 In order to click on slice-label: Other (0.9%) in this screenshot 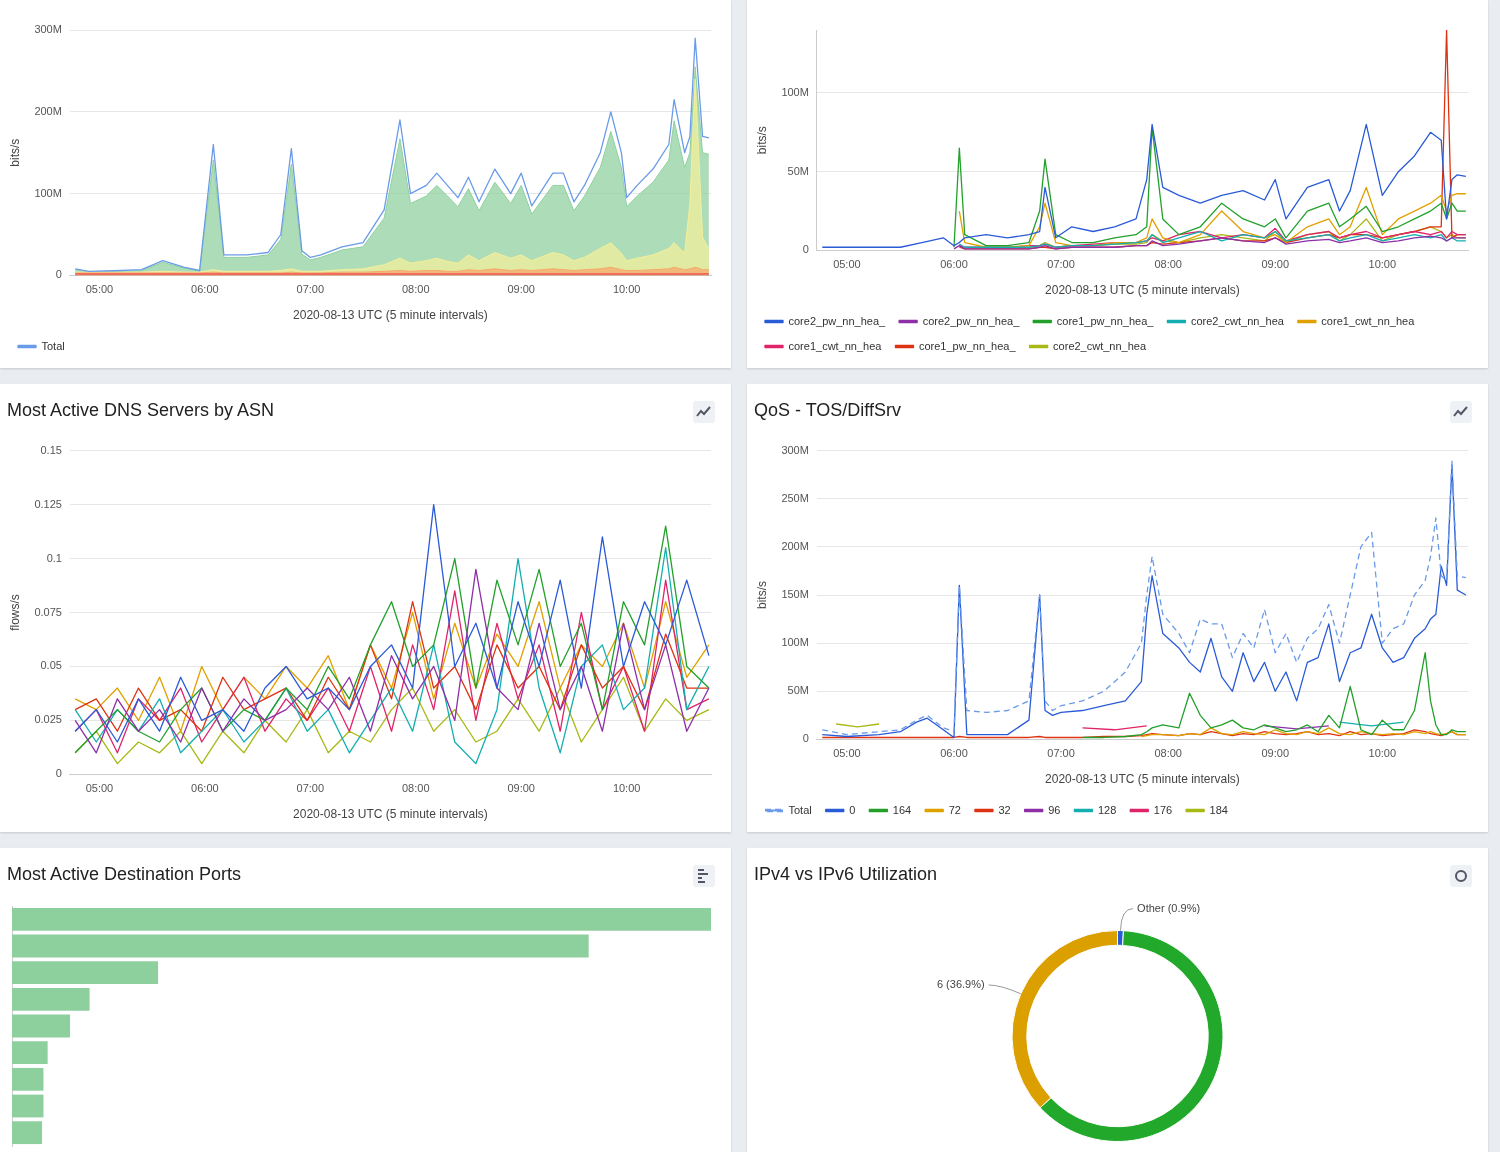, I will do `click(1169, 907)`.